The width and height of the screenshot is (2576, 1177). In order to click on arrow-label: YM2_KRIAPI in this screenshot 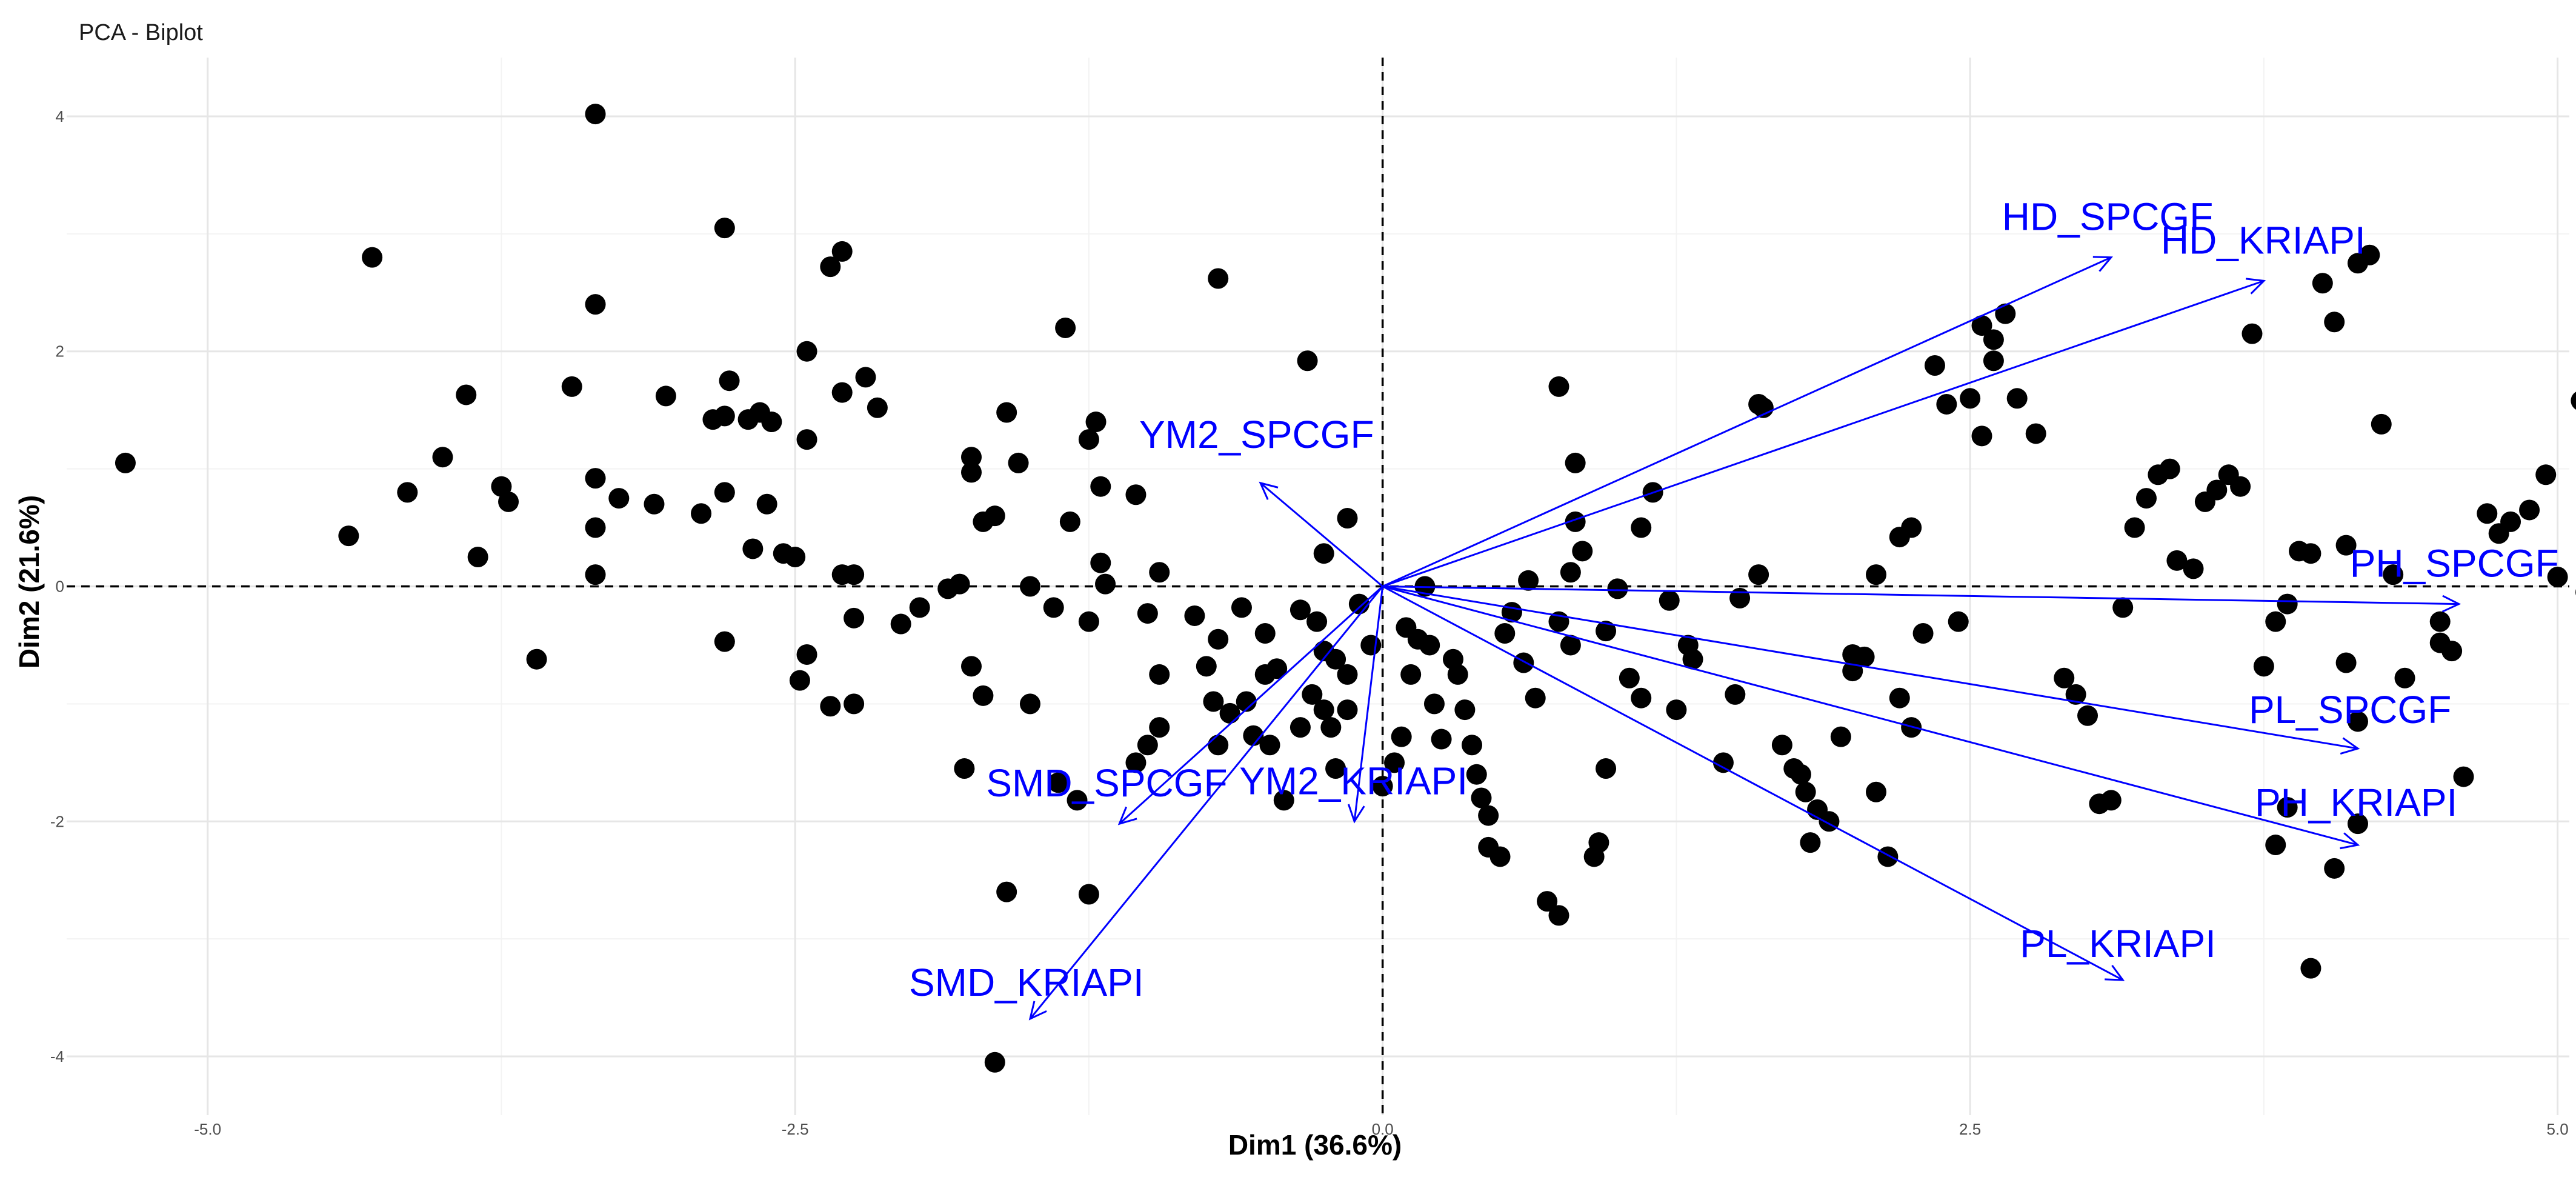, I will do `click(1353, 780)`.